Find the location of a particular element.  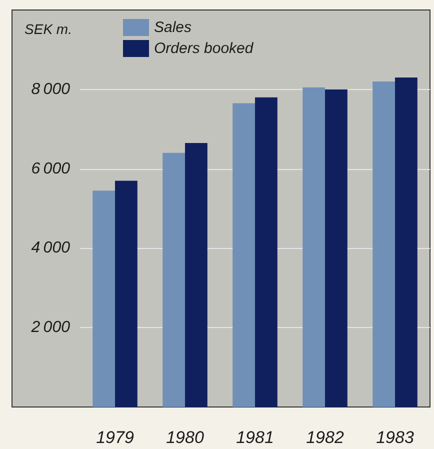

y-tick-label: 6 000 is located at coordinates (50, 169).